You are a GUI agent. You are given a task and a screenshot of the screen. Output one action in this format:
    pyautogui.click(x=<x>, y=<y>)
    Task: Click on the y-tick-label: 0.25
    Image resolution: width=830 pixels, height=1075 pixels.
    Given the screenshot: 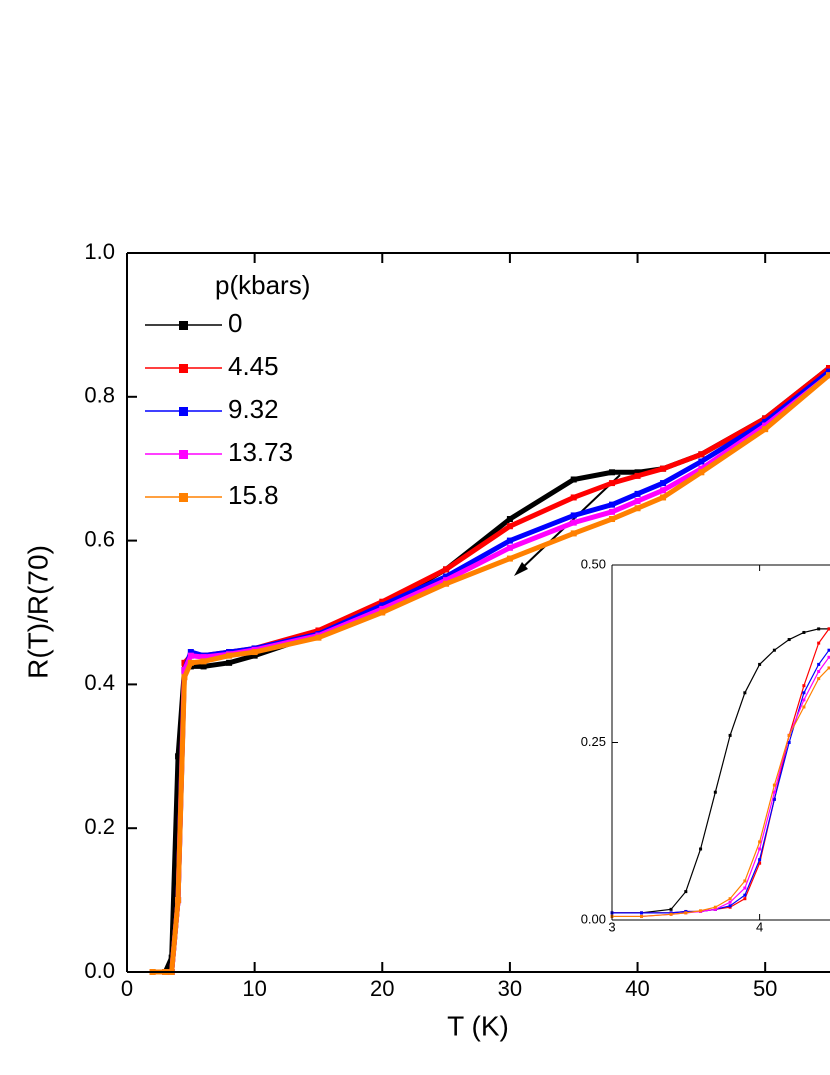 What is the action you would take?
    pyautogui.click(x=593, y=741)
    